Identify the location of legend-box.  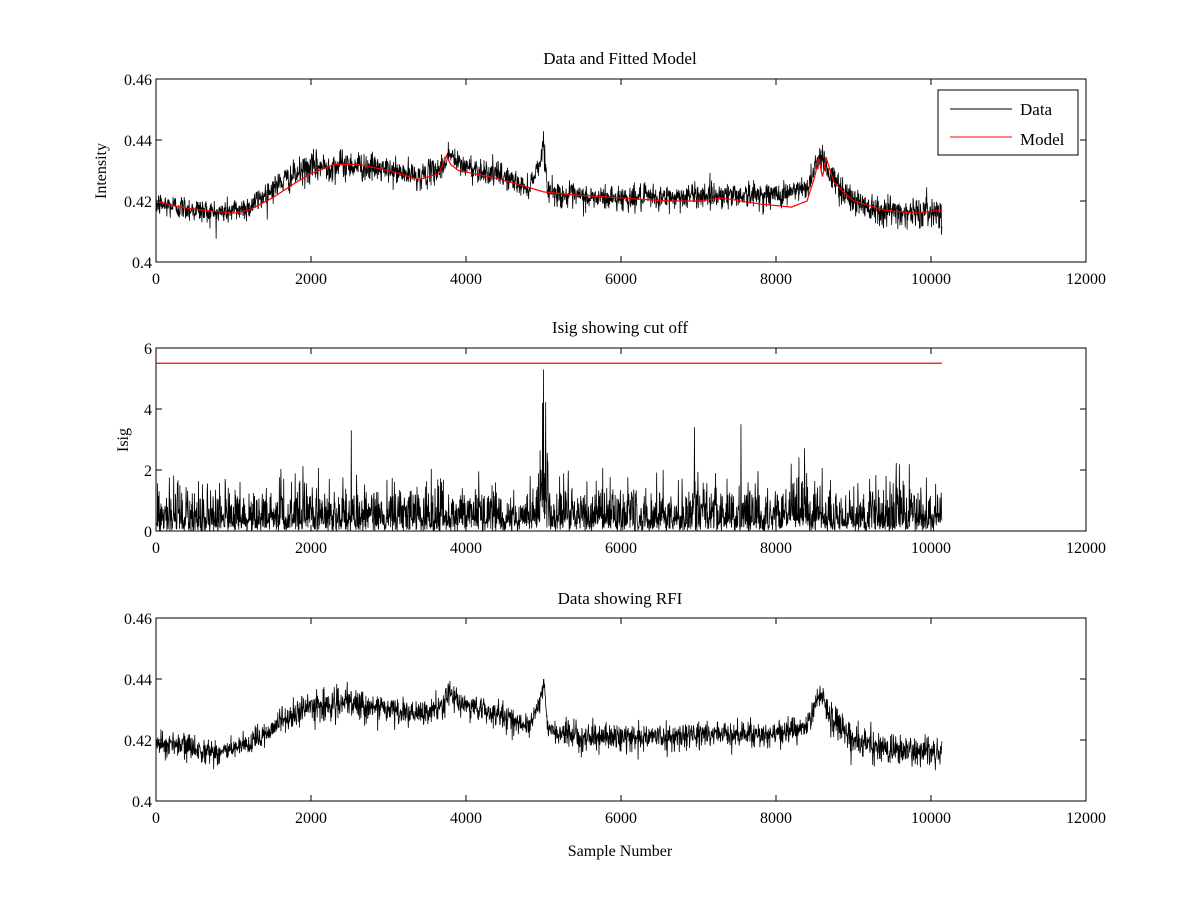
(1008, 122).